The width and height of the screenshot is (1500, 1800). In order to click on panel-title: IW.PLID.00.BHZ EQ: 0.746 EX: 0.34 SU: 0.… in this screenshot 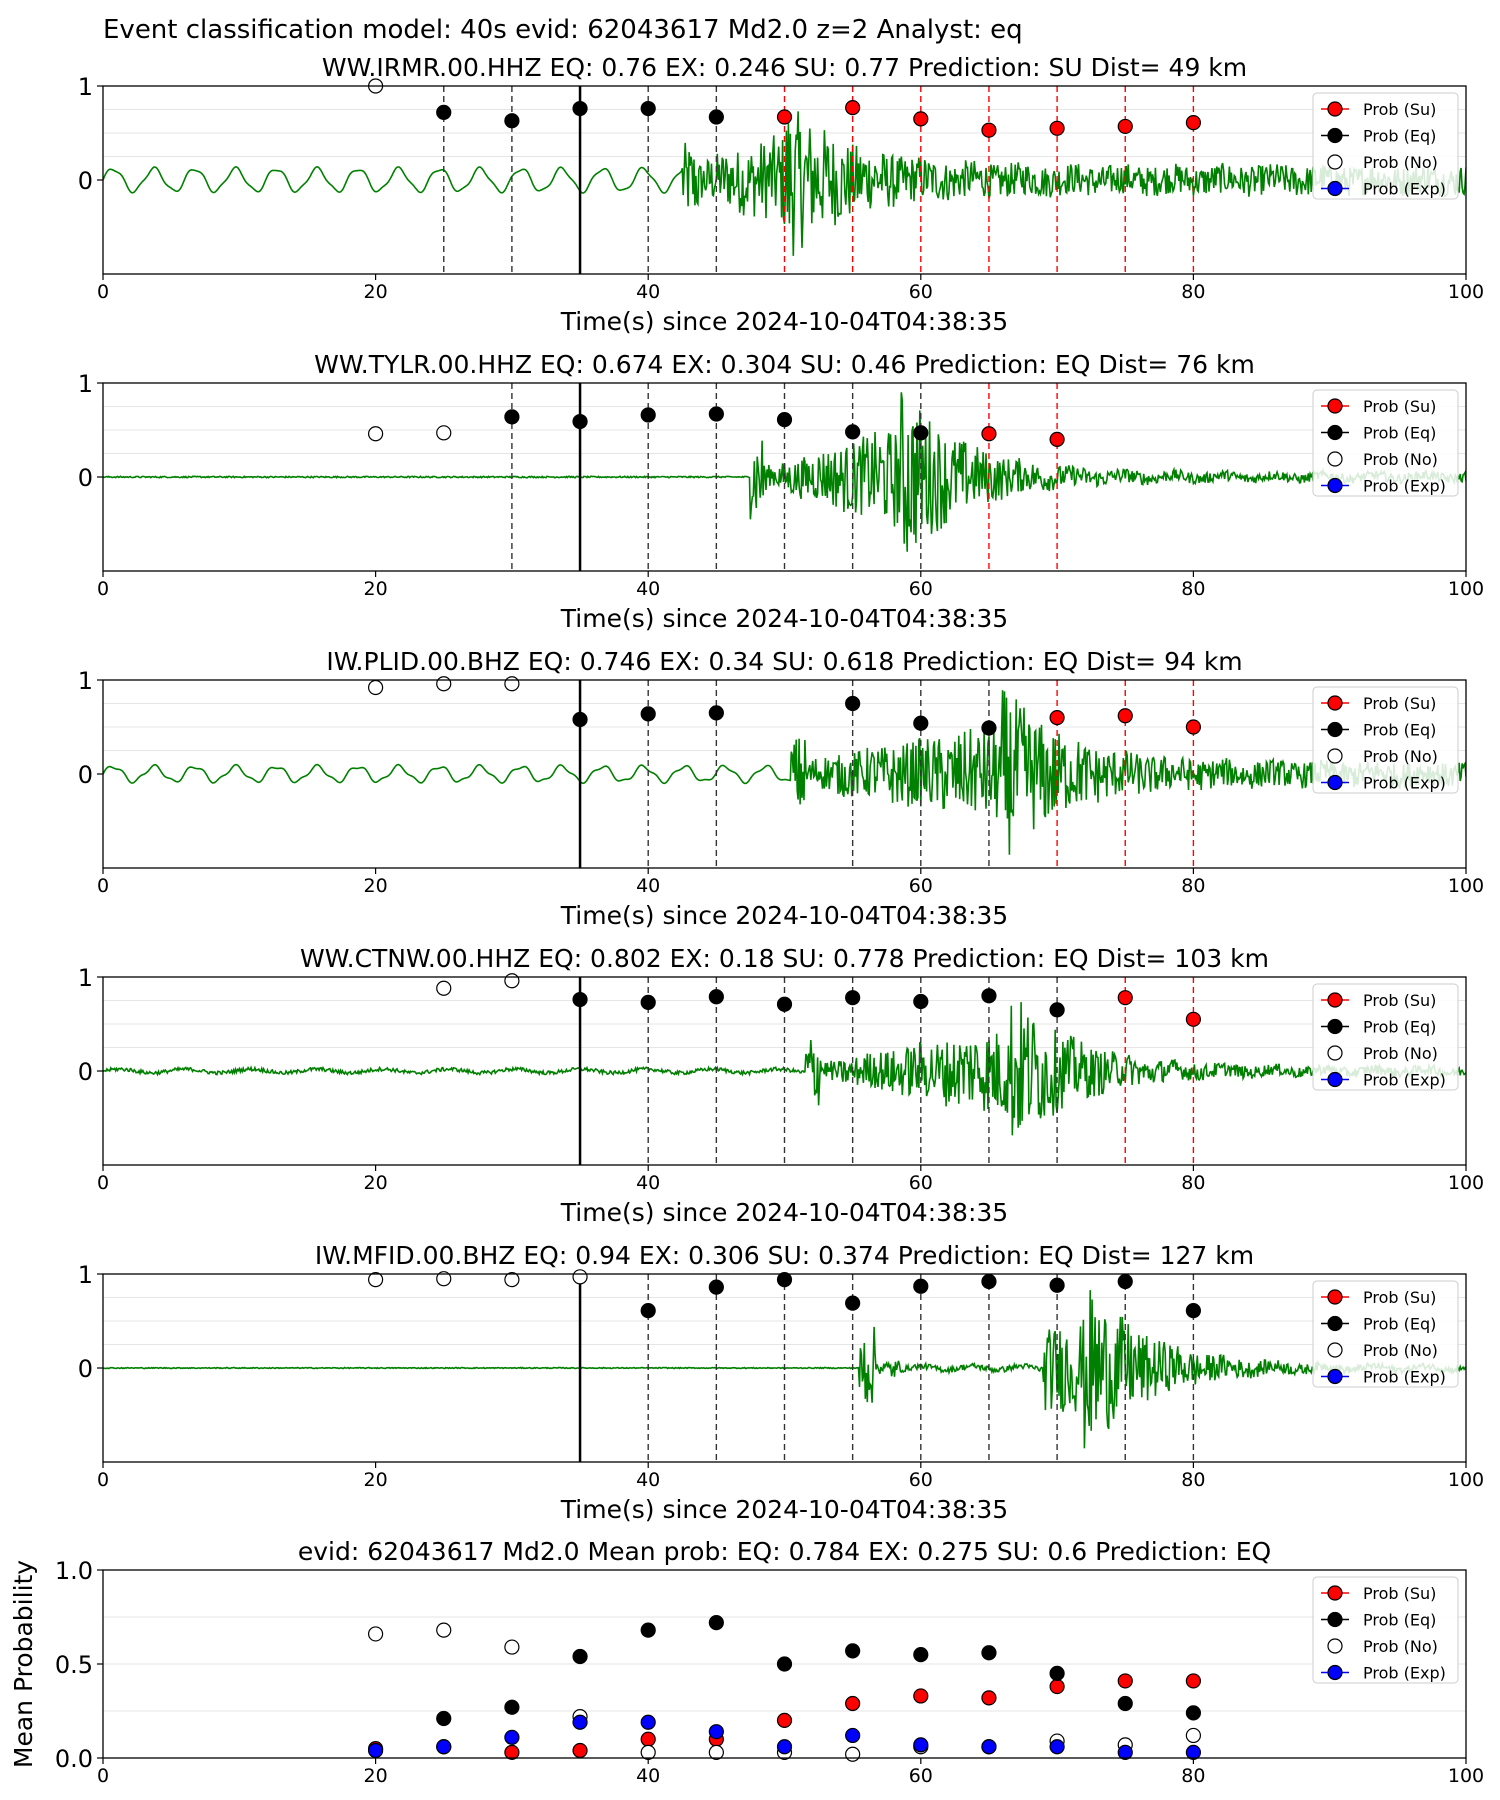, I will do `click(784, 661)`.